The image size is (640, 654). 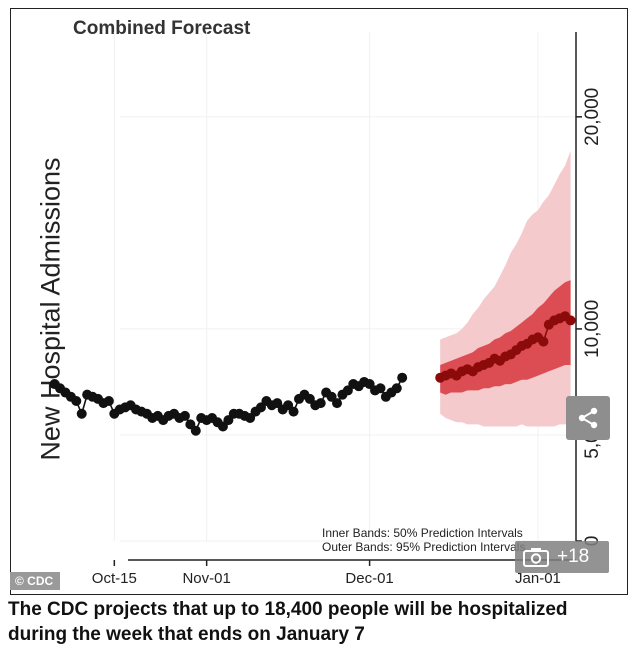 What do you see at coordinates (592, 329) in the screenshot?
I see `y-tick-label: 10,000` at bounding box center [592, 329].